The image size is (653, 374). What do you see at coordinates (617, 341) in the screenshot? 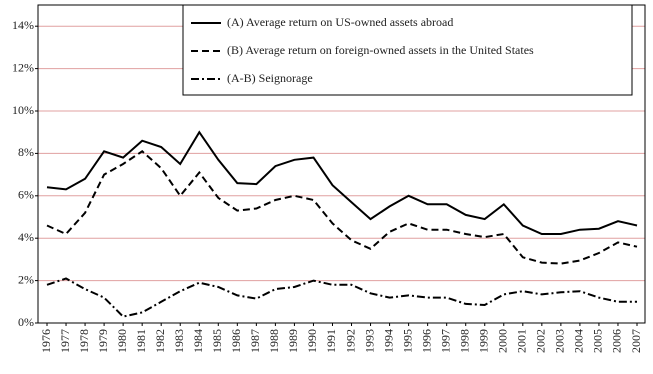
I see `x-tick-label: 2006` at bounding box center [617, 341].